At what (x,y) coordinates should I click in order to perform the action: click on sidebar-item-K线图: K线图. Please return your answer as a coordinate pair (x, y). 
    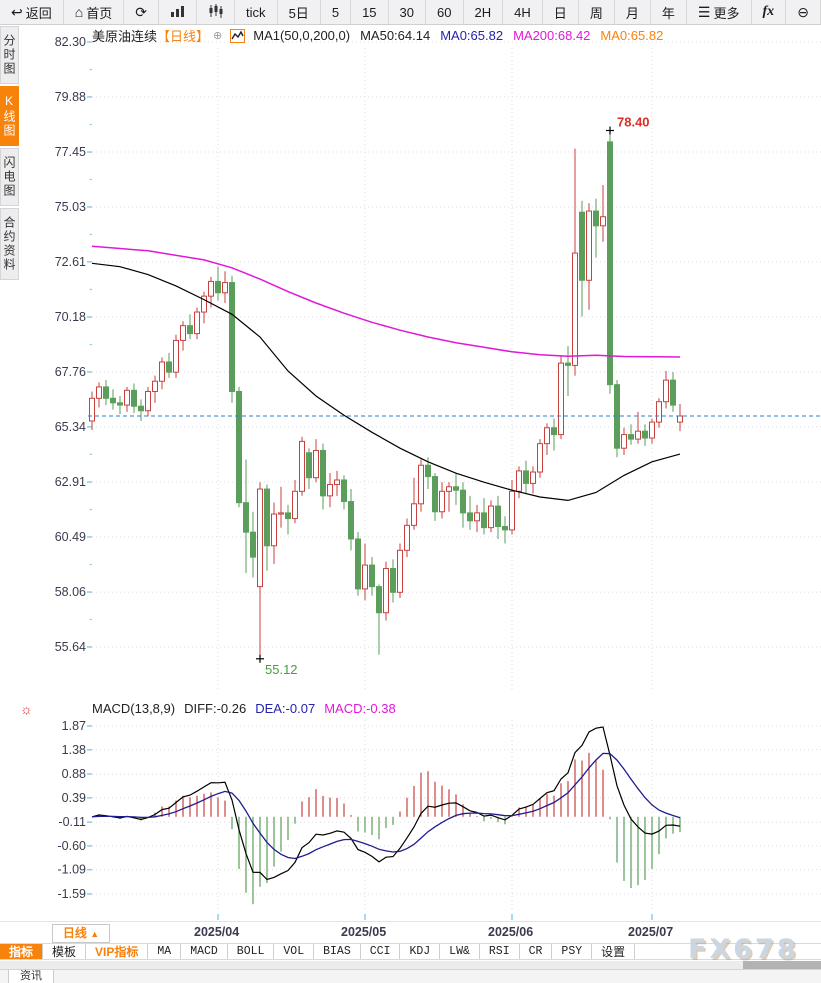
    Looking at the image, I should click on (9, 116).